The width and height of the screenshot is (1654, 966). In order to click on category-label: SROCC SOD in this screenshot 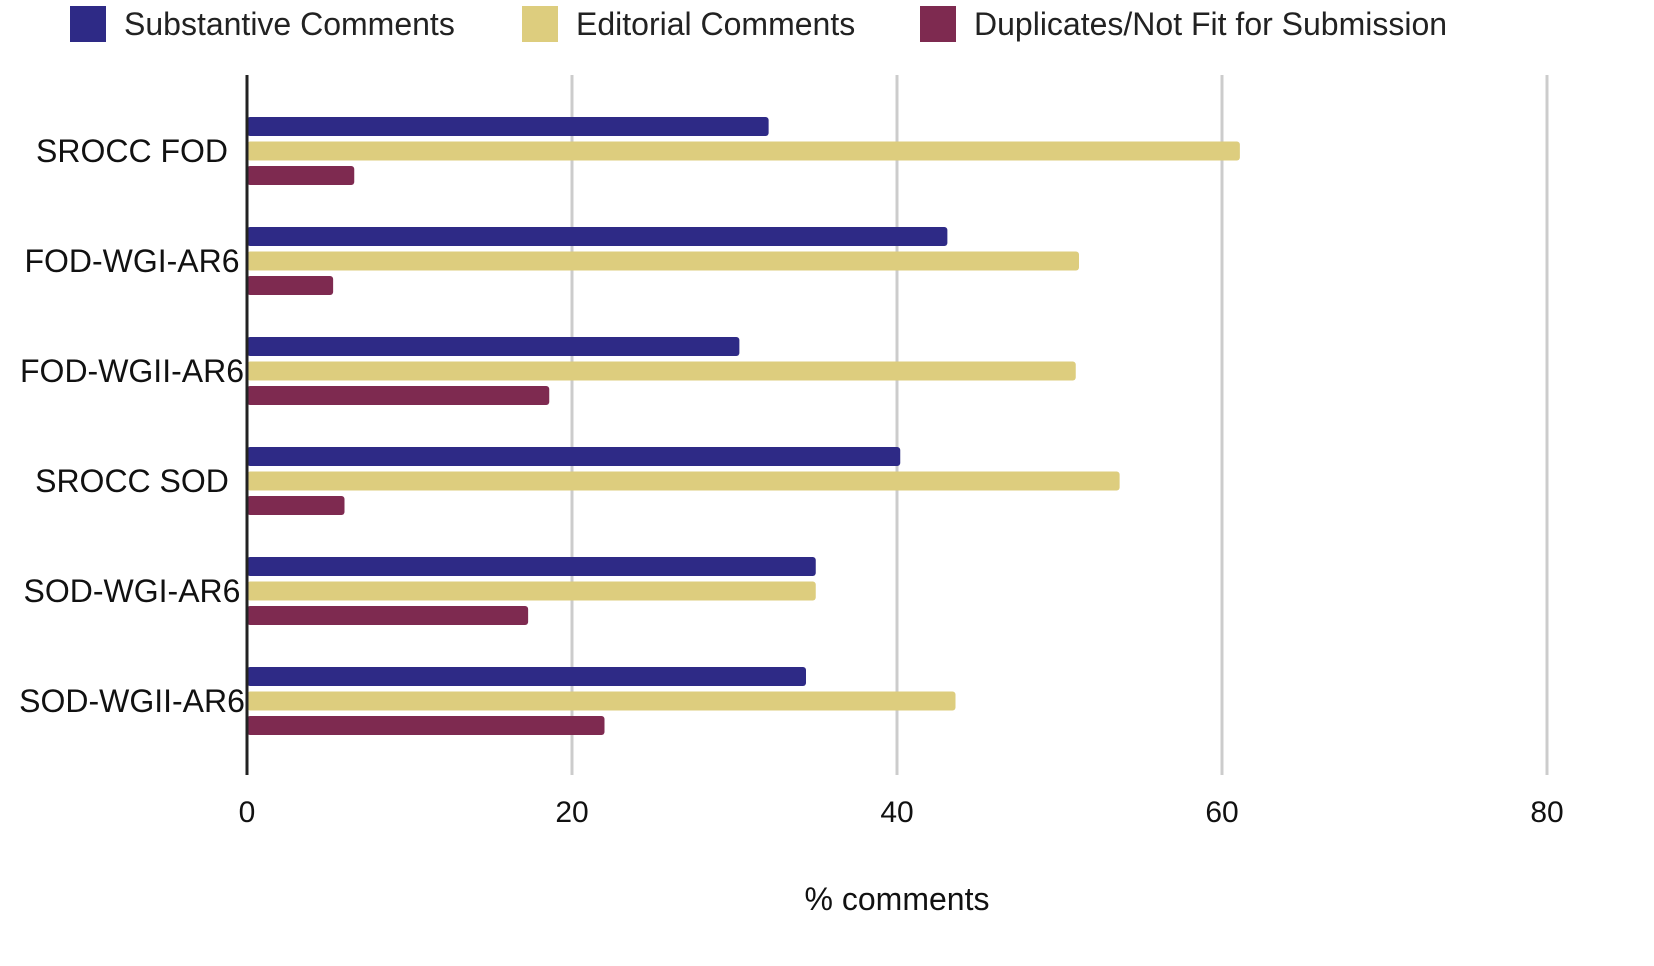, I will do `click(132, 481)`.